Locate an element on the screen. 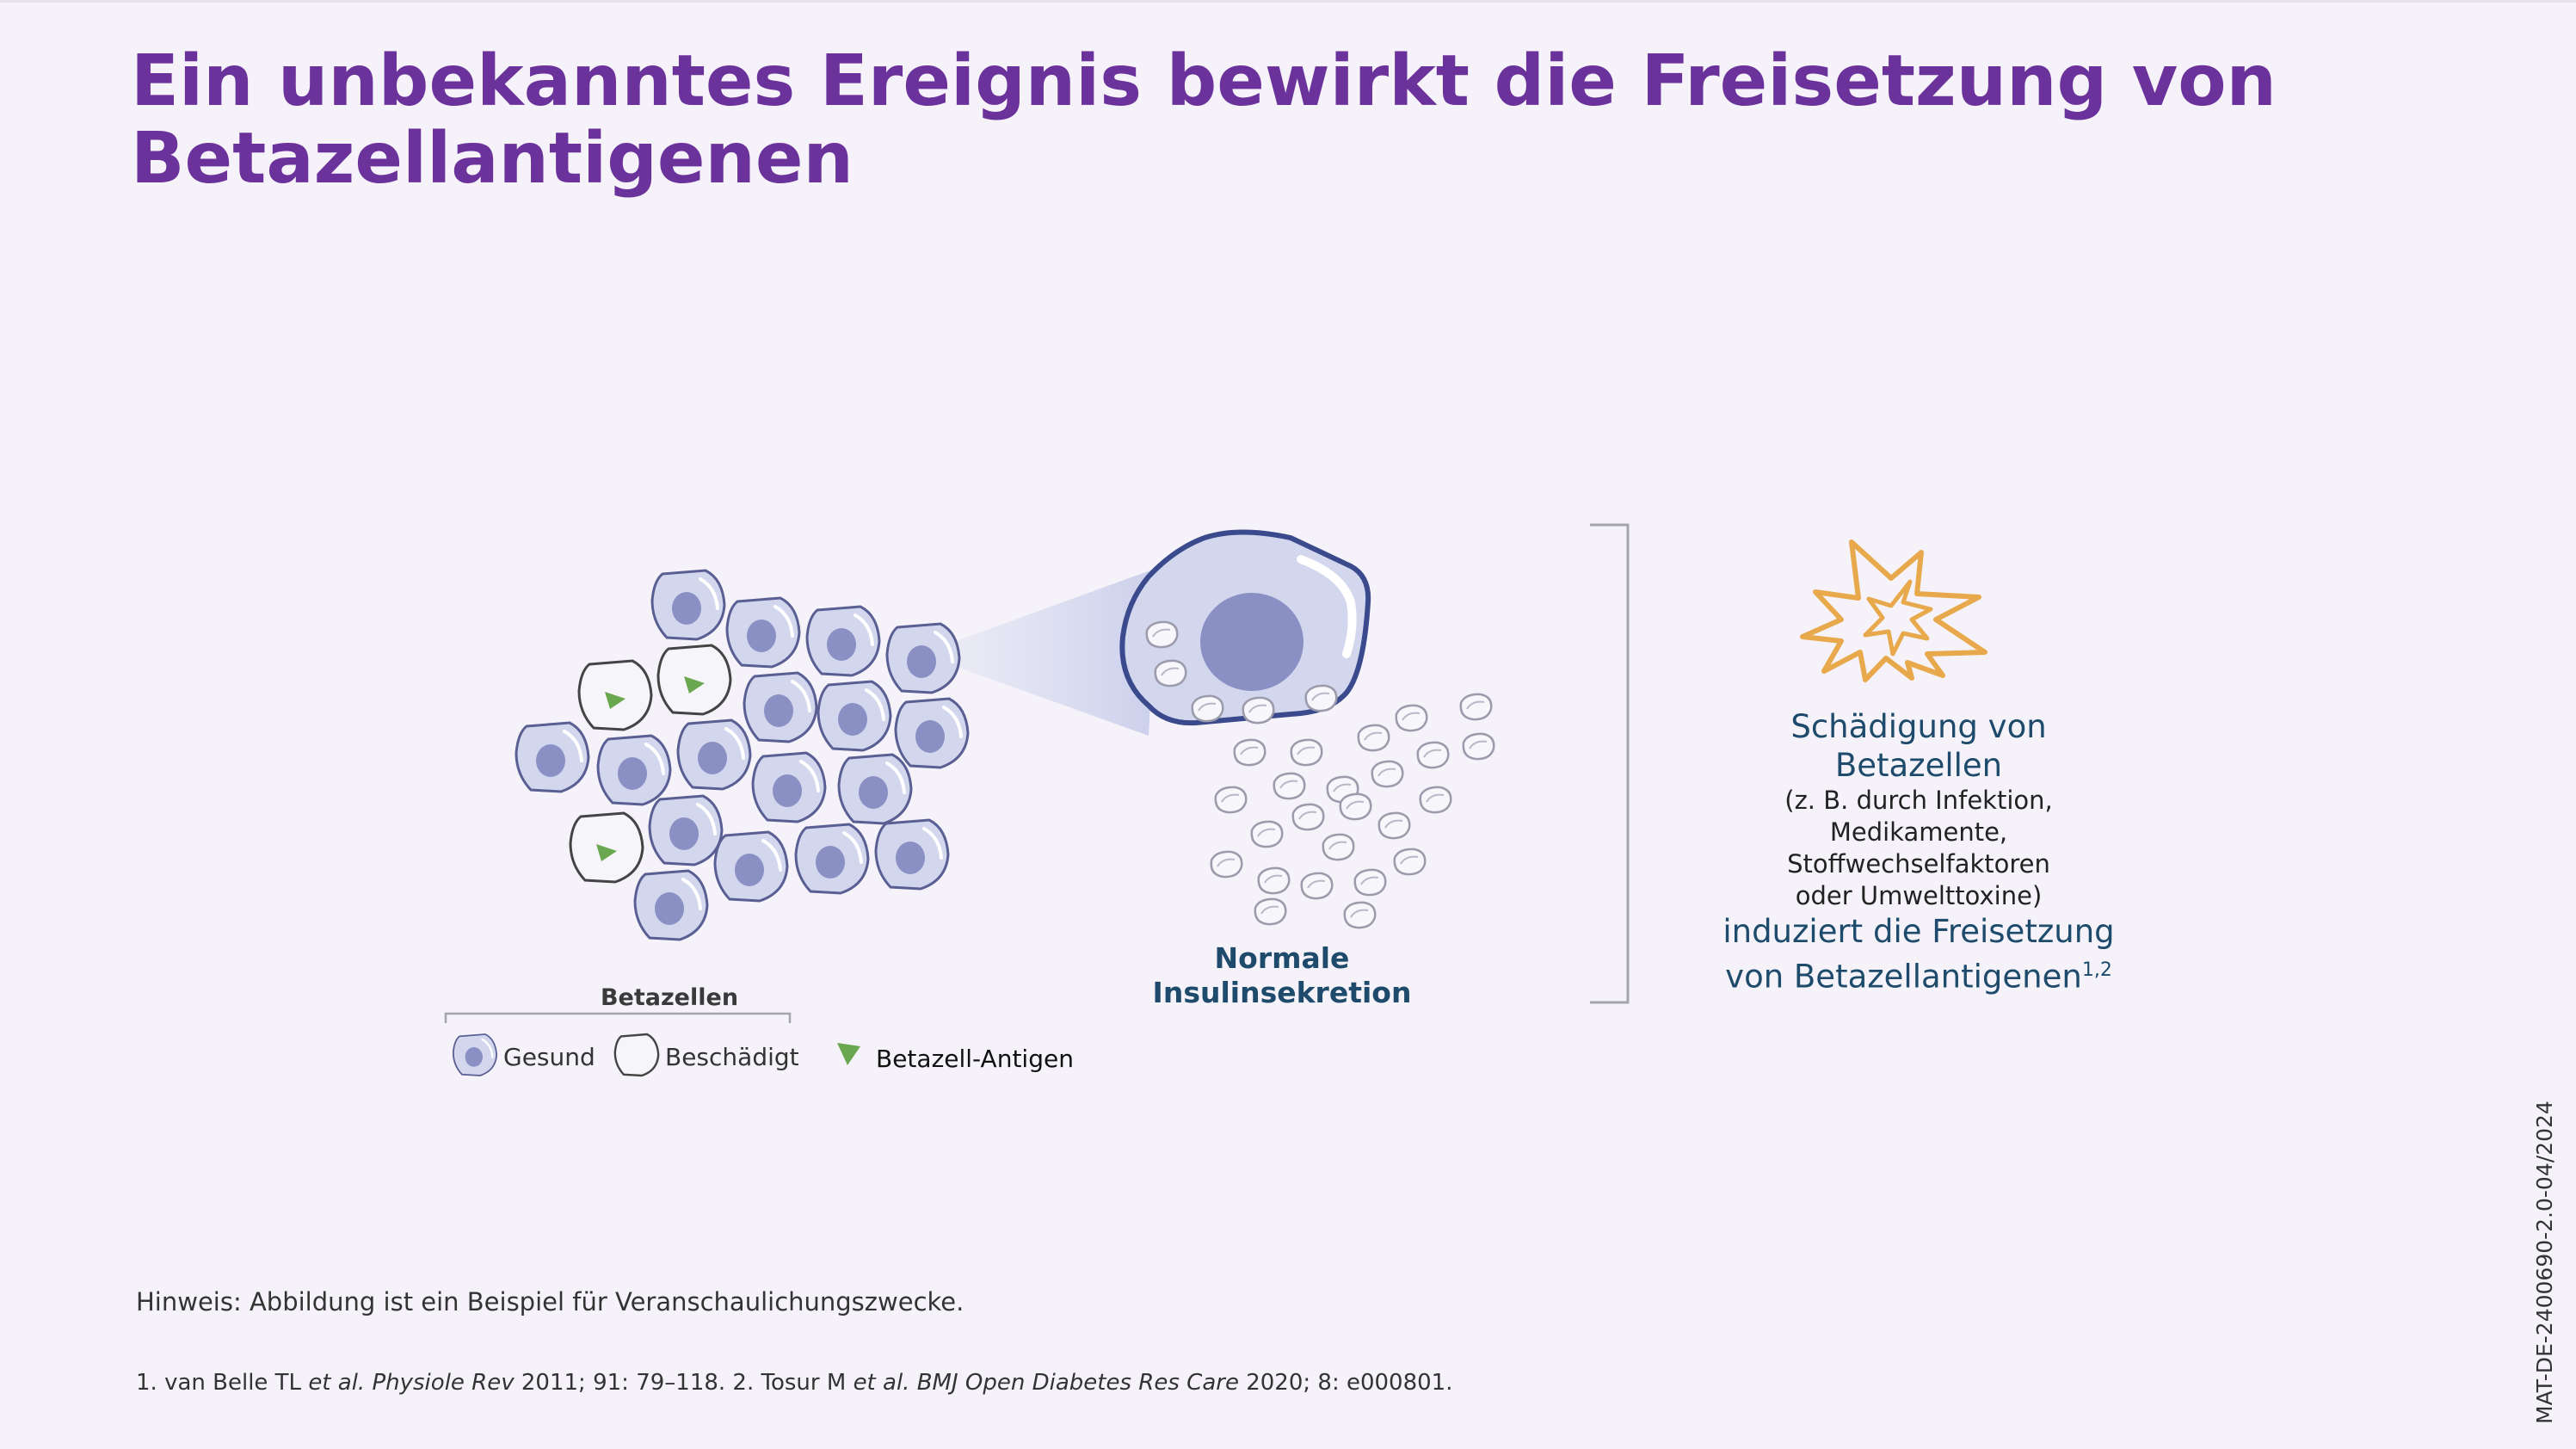 The image size is (2576, 1449). top-divider is located at coordinates (1288, 1).